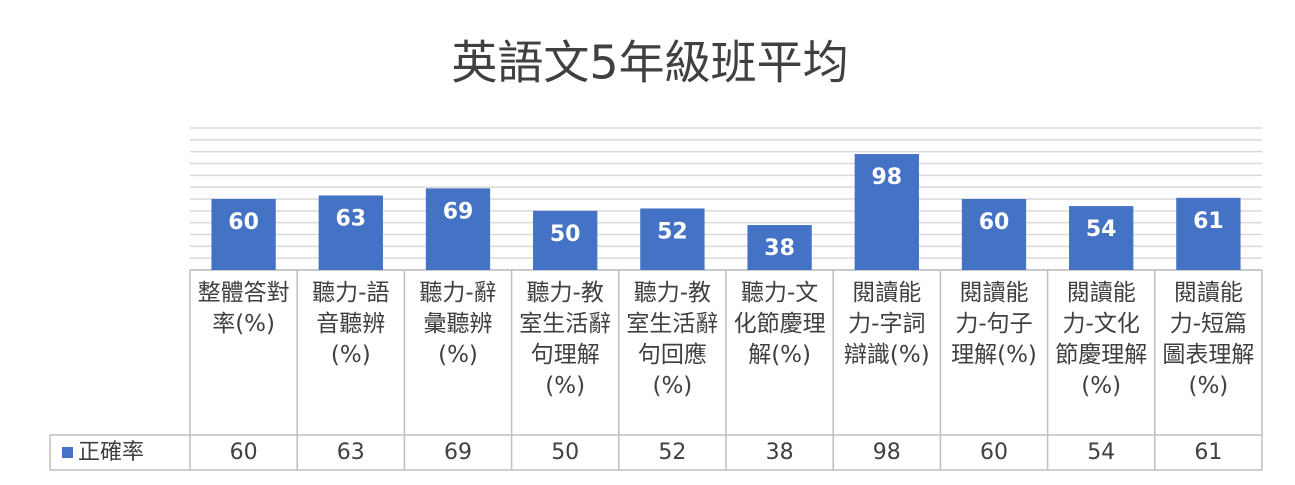  What do you see at coordinates (672, 339) in the screenshot?
I see `x-tick-label: 聽力-教室生活辭句回應(%)` at bounding box center [672, 339].